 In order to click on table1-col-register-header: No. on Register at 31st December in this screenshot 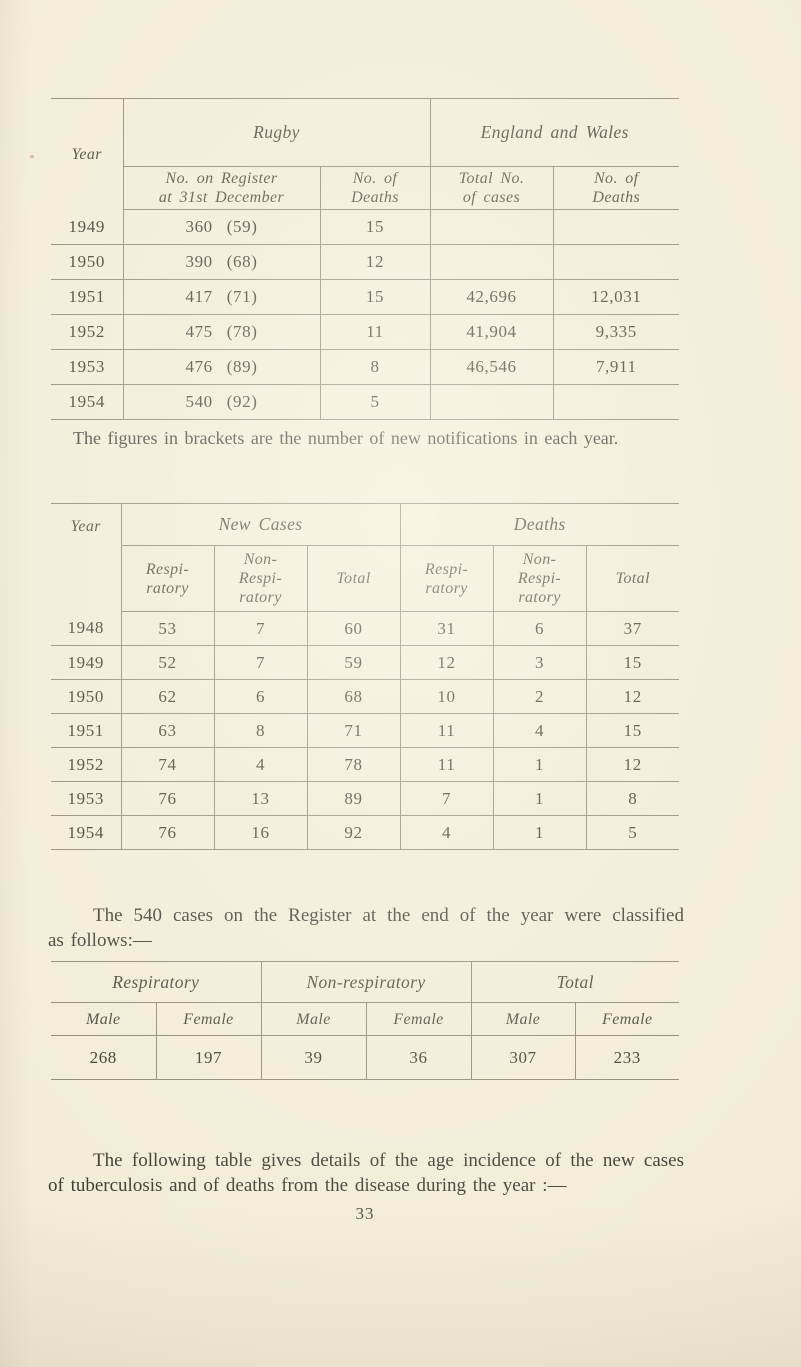, I will do `click(222, 188)`.